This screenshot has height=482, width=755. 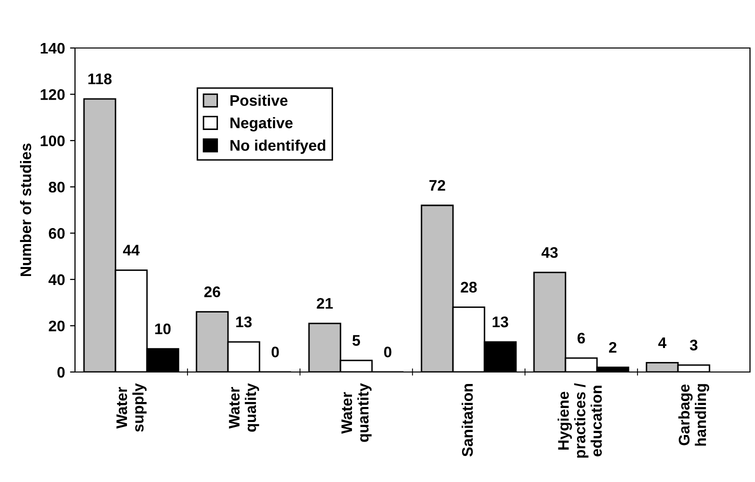 What do you see at coordinates (356, 340) in the screenshot?
I see `data-label: 5` at bounding box center [356, 340].